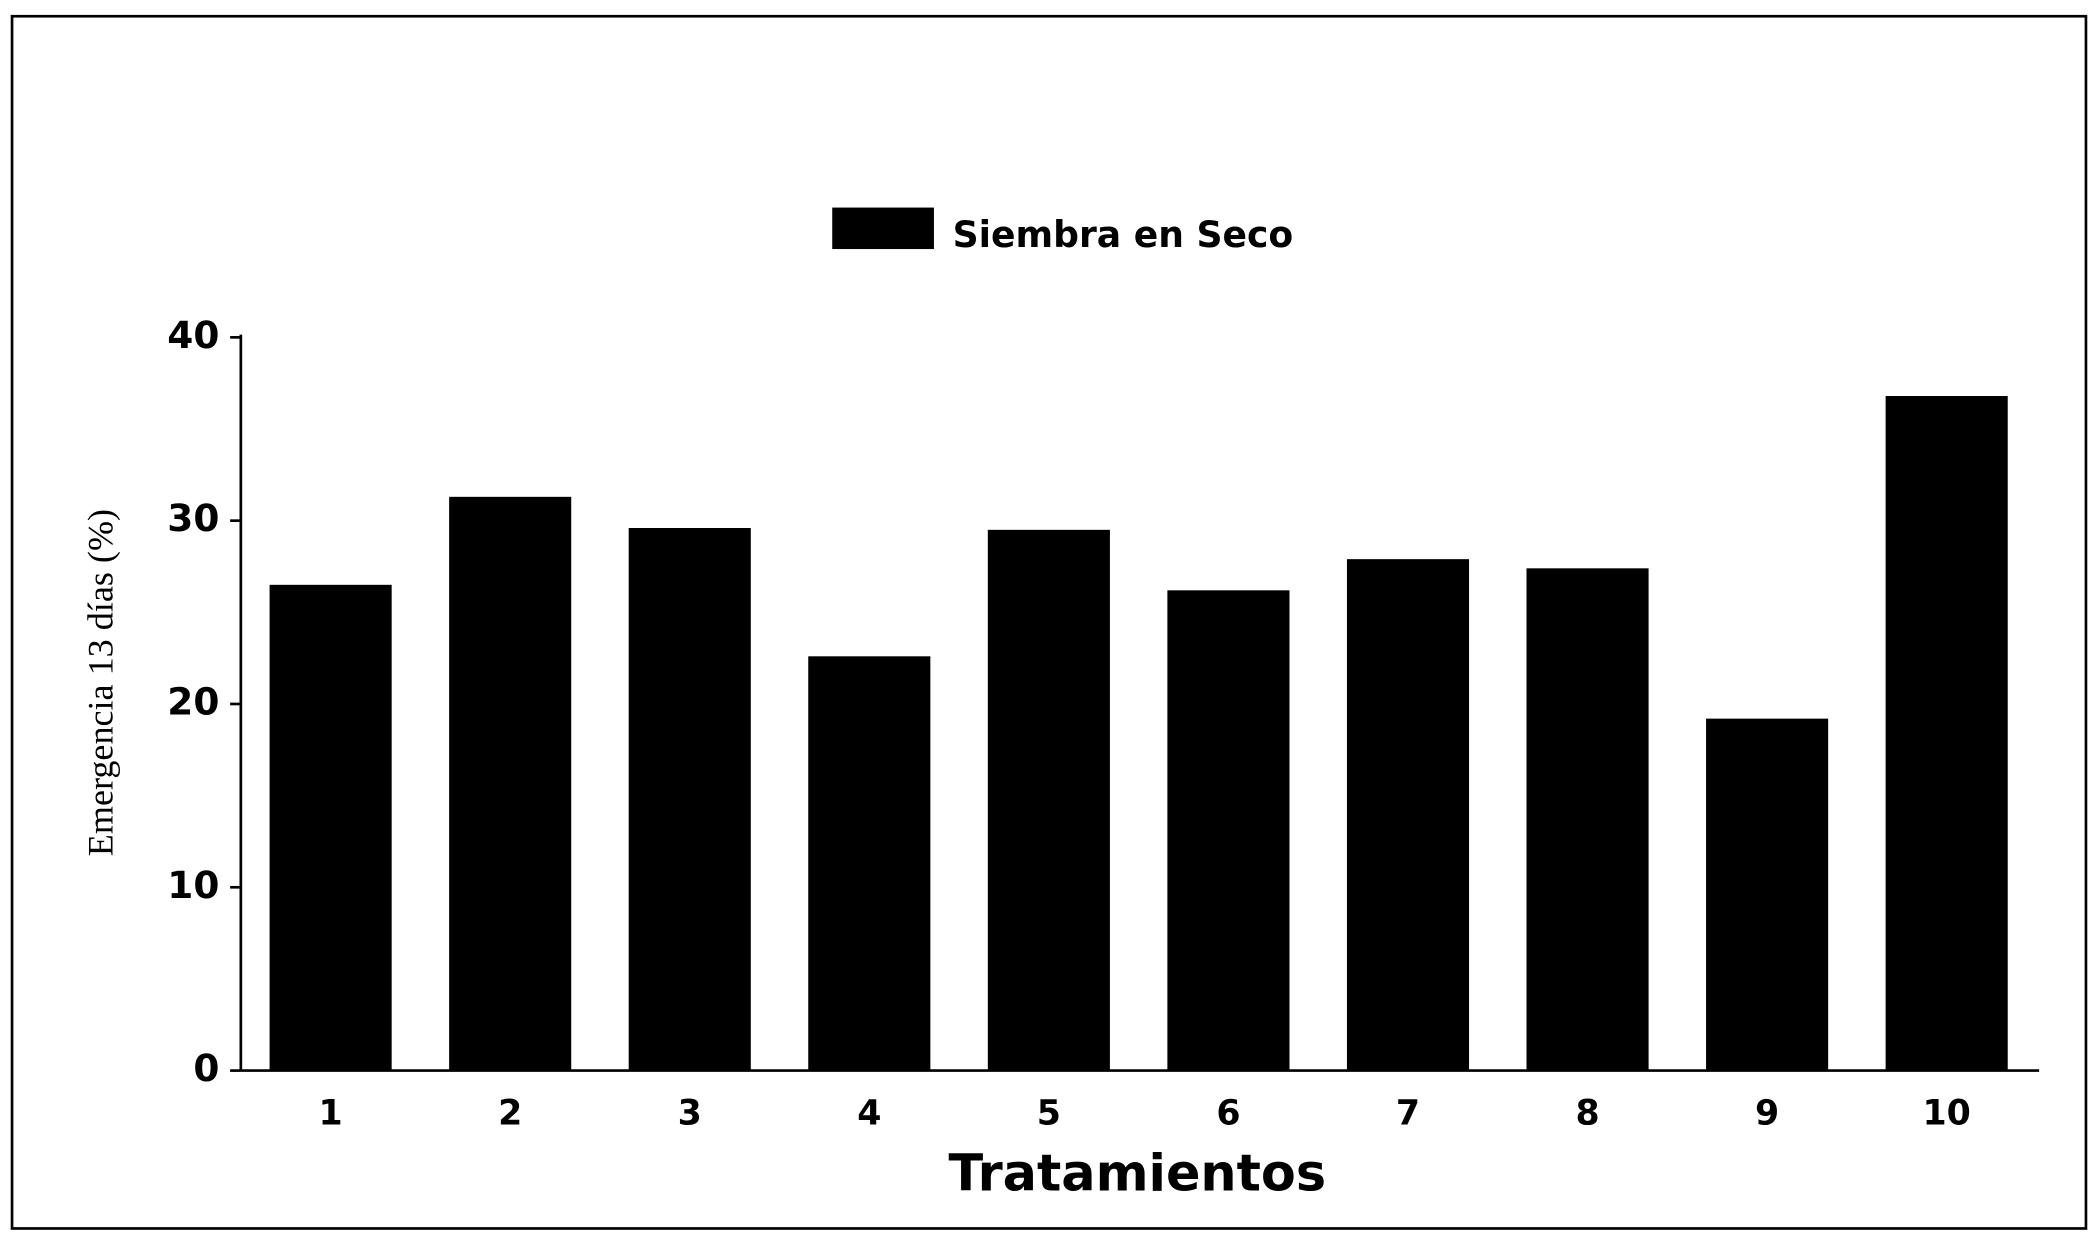 The width and height of the screenshot is (2098, 1234). What do you see at coordinates (510, 1114) in the screenshot?
I see `x-tick-label: 2` at bounding box center [510, 1114].